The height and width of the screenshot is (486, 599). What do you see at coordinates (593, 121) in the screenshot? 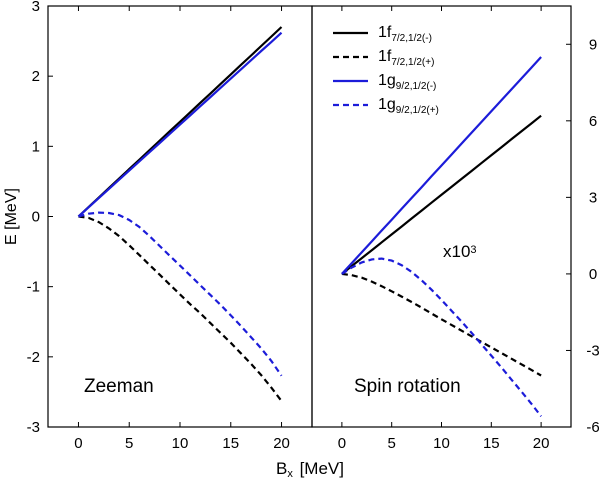
I see `y-tick-label: 6` at bounding box center [593, 121].